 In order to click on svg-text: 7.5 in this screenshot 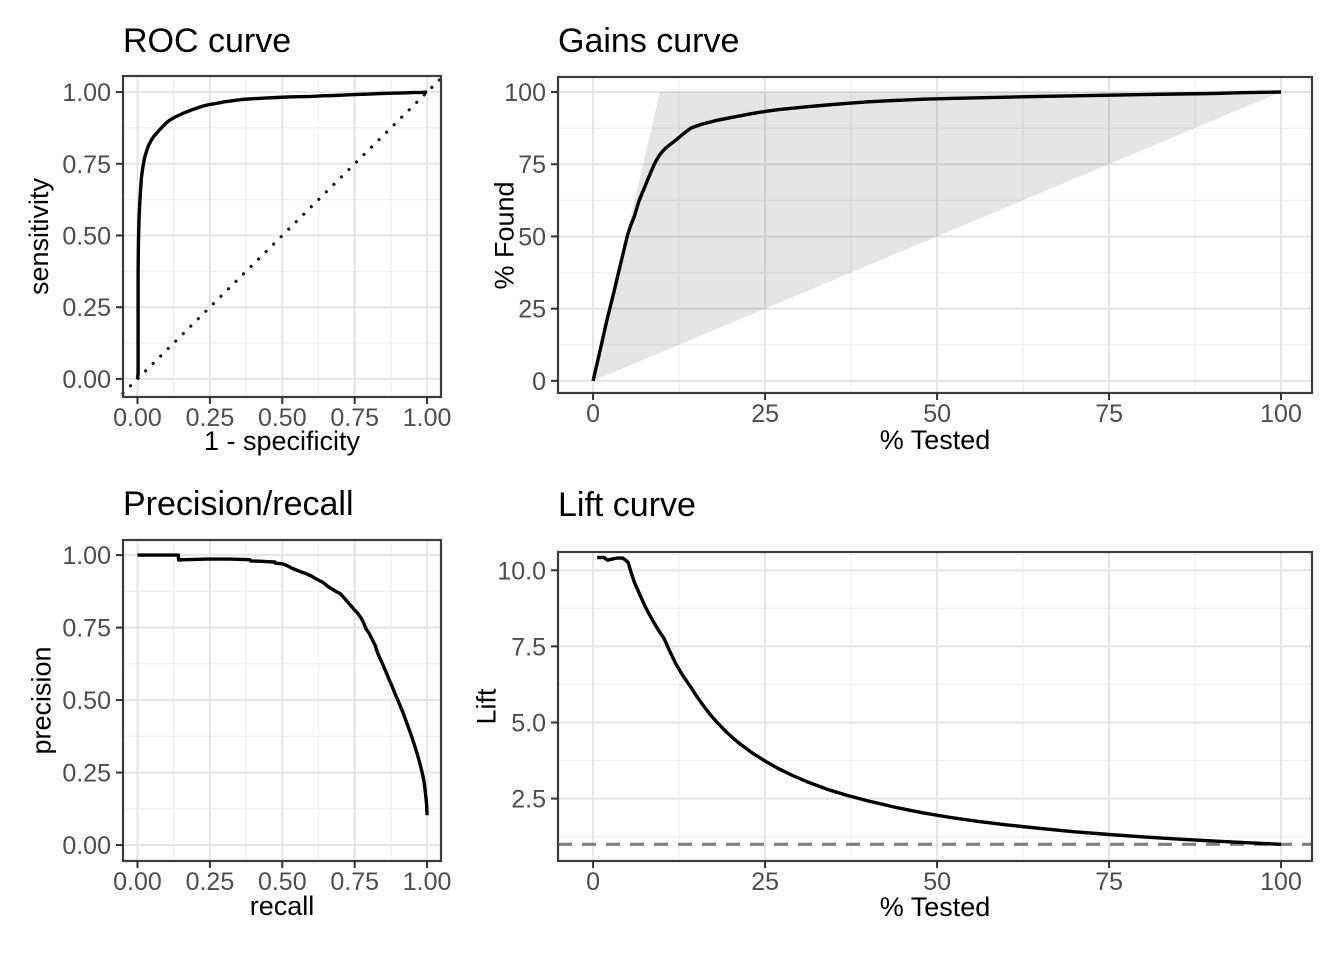, I will do `click(528, 647)`.